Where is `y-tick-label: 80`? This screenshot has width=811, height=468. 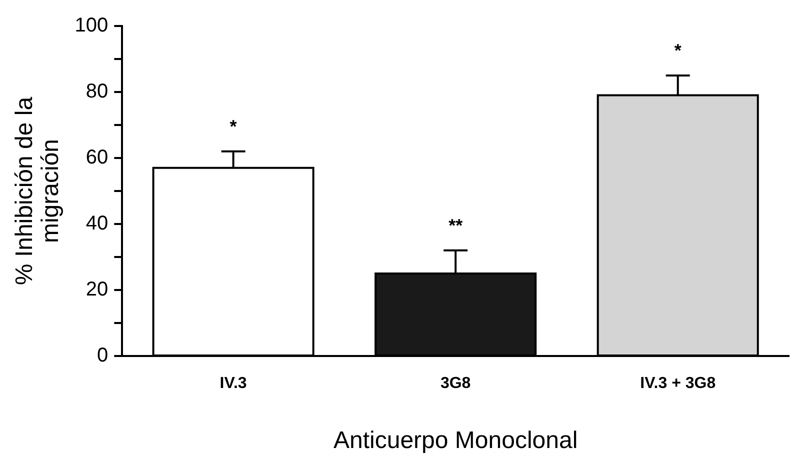 y-tick-label: 80 is located at coordinates (97, 91).